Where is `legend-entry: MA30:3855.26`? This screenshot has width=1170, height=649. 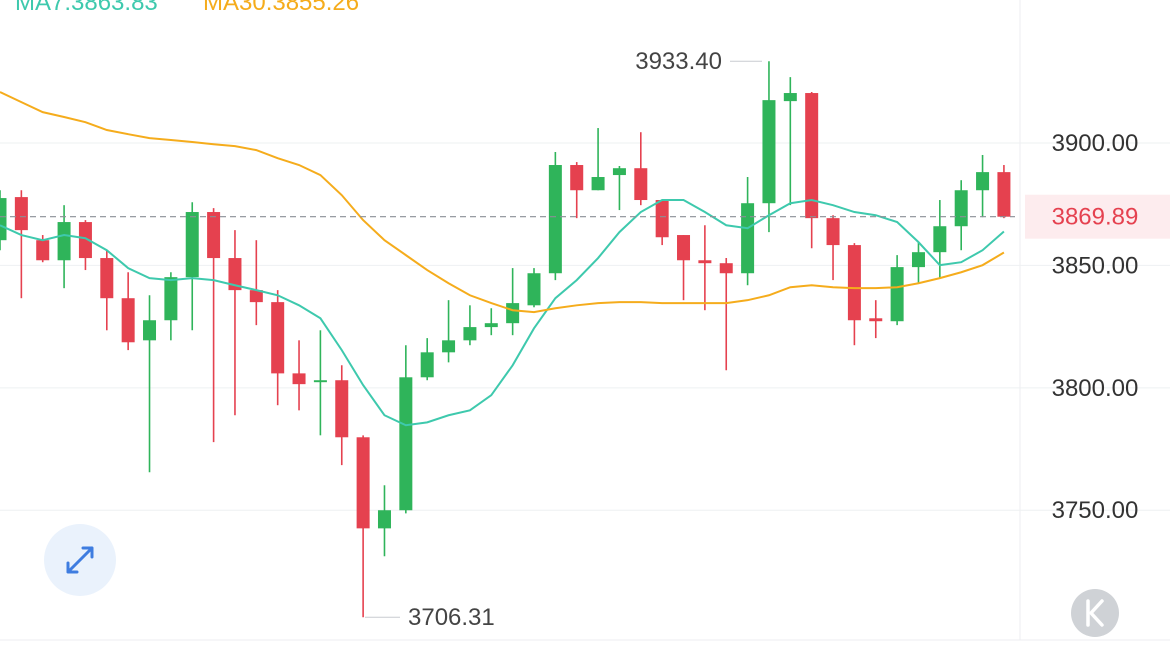 legend-entry: MA30:3855.26 is located at coordinates (281, 8).